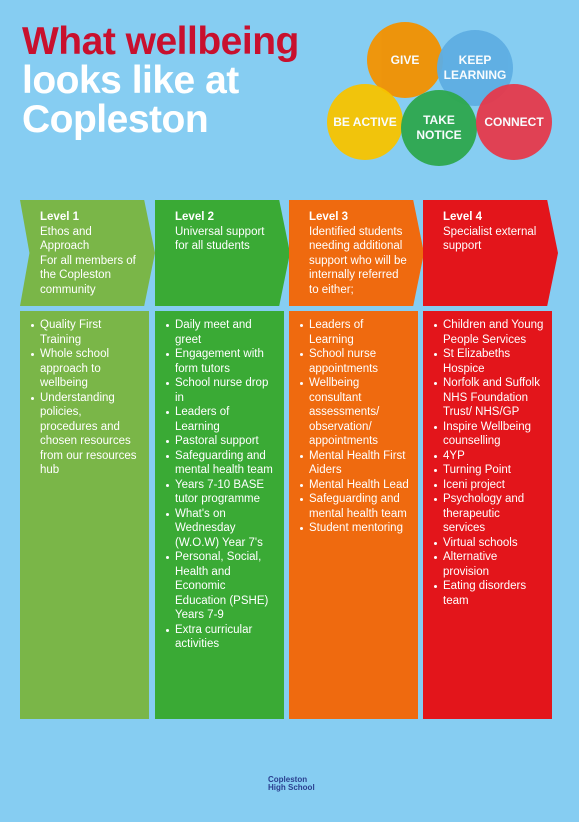 This screenshot has height=822, width=579. I want to click on list-item: Years 7-10 BASE tutor programme, so click(220, 492).